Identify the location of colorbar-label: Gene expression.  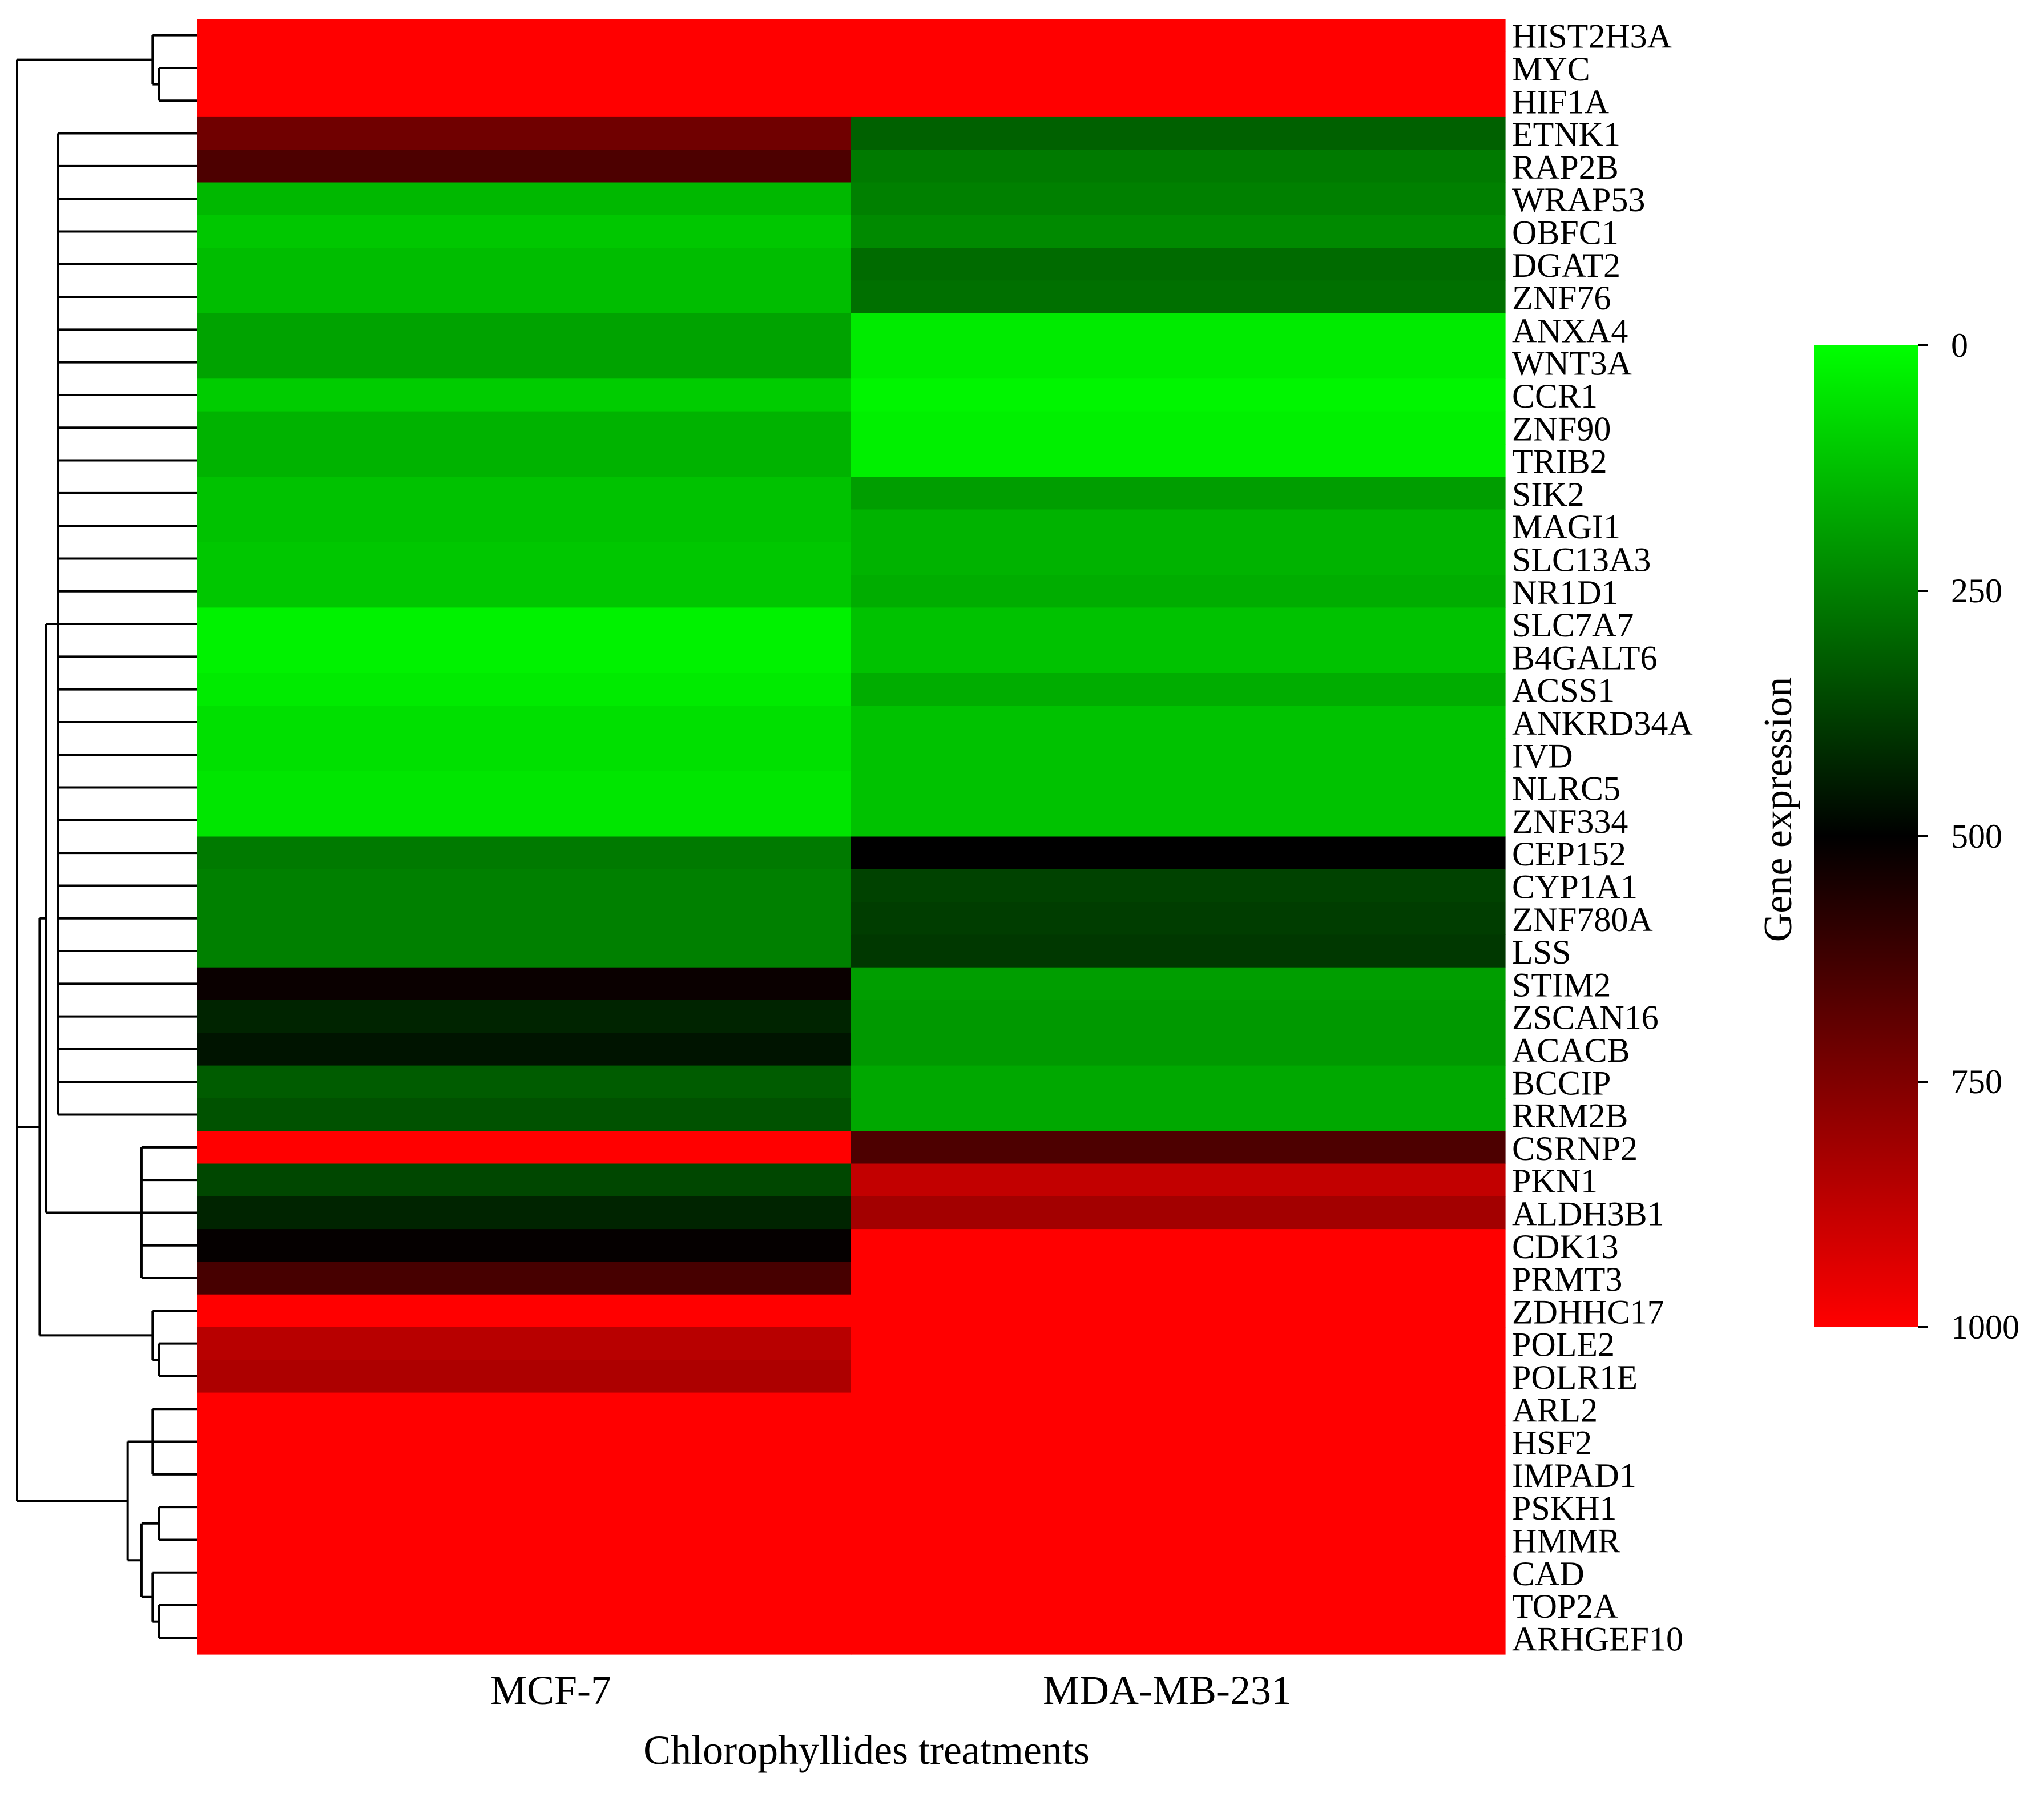
(1778, 809).